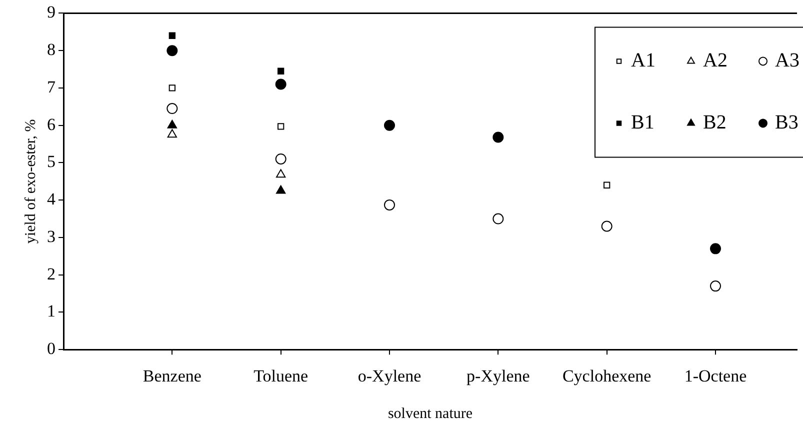  What do you see at coordinates (51, 348) in the screenshot?
I see `y-tick-label: 0` at bounding box center [51, 348].